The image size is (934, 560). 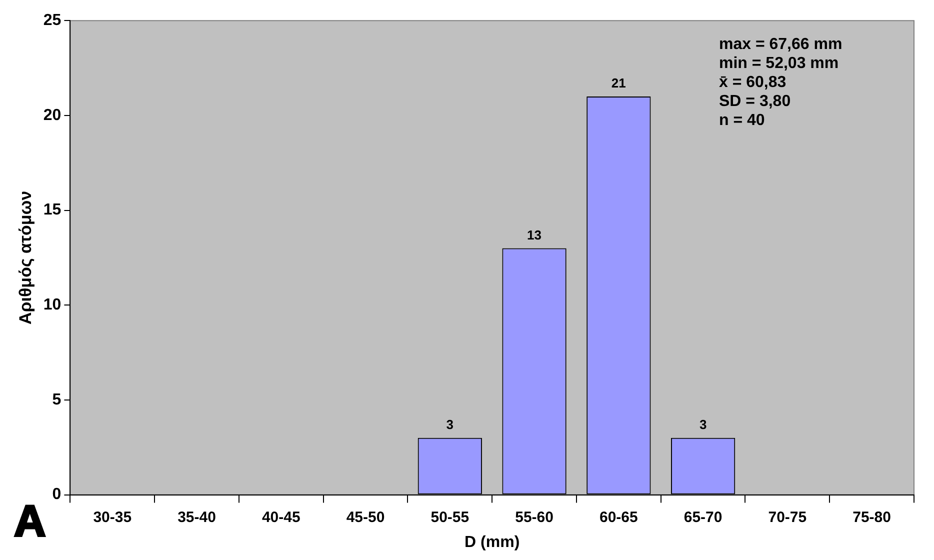 I want to click on annotation: max = 67,66 mm, so click(x=780, y=45).